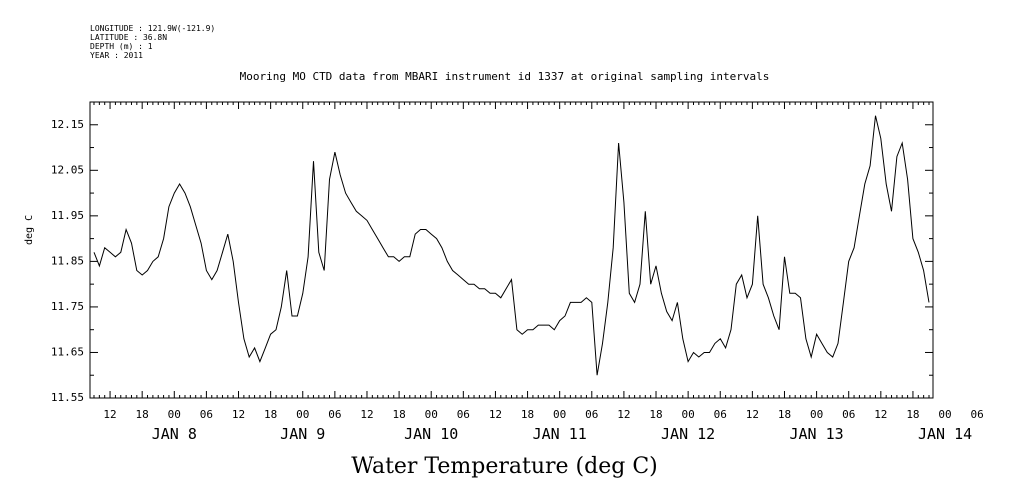 The image size is (1009, 504). What do you see at coordinates (67, 397) in the screenshot?
I see `y-tick-label: 11.55` at bounding box center [67, 397].